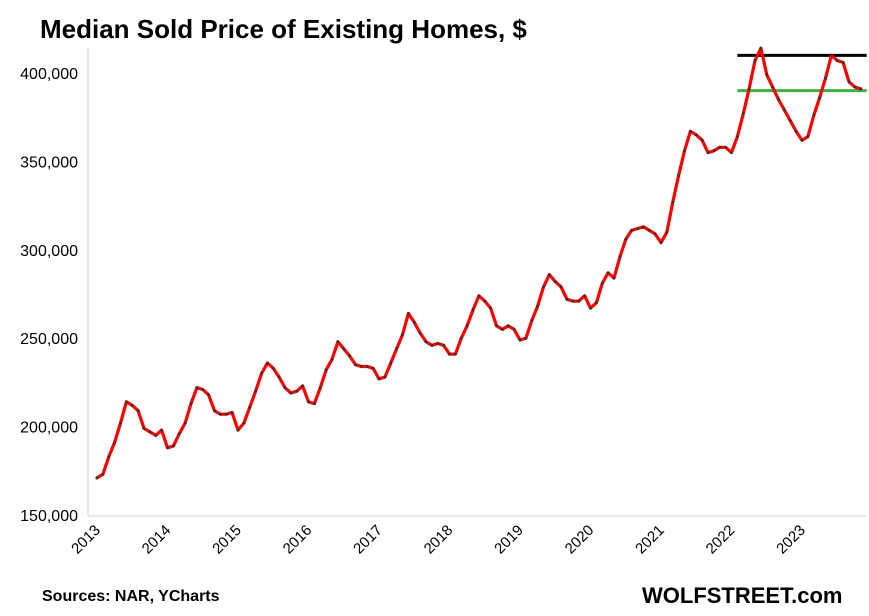  What do you see at coordinates (298, 540) in the screenshot?
I see `x-tick-label: 2016` at bounding box center [298, 540].